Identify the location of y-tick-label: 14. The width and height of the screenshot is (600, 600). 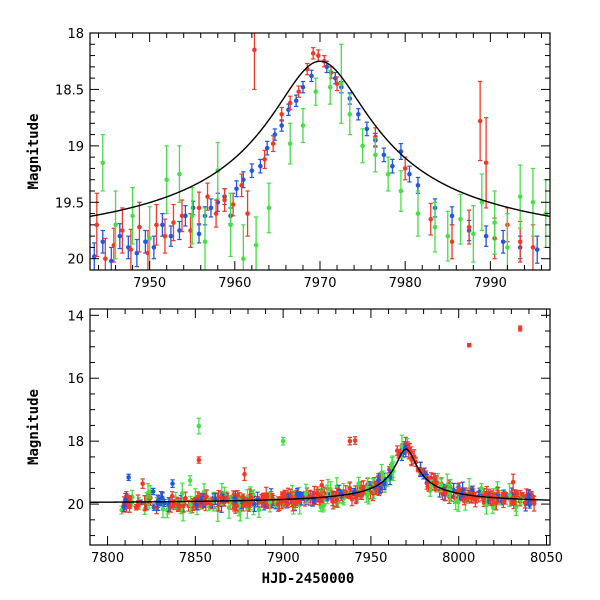
(75, 316).